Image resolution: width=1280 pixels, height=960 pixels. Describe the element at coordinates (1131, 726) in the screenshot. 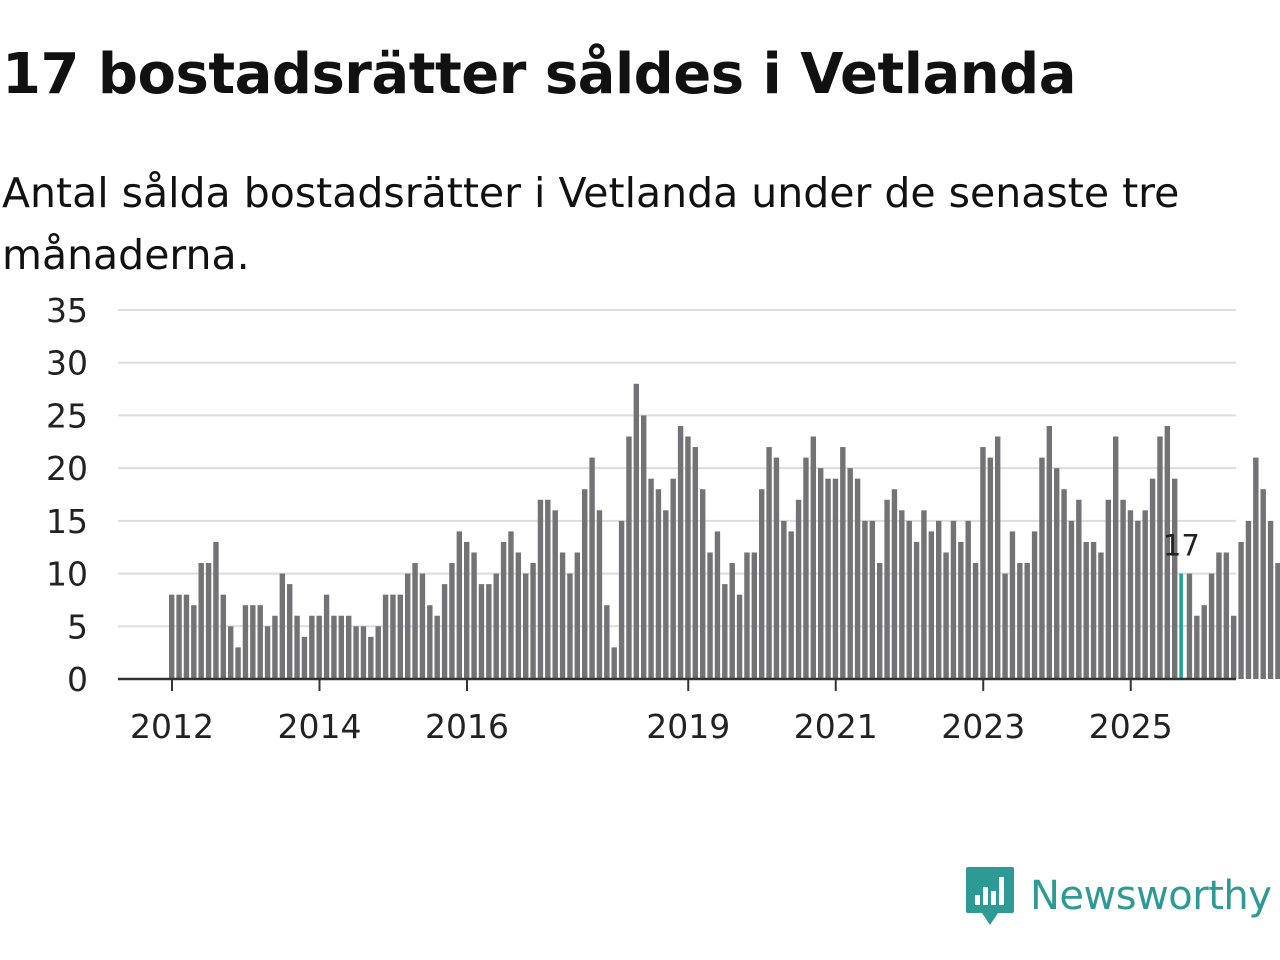

I see `x-tick-label: 2025` at that location.